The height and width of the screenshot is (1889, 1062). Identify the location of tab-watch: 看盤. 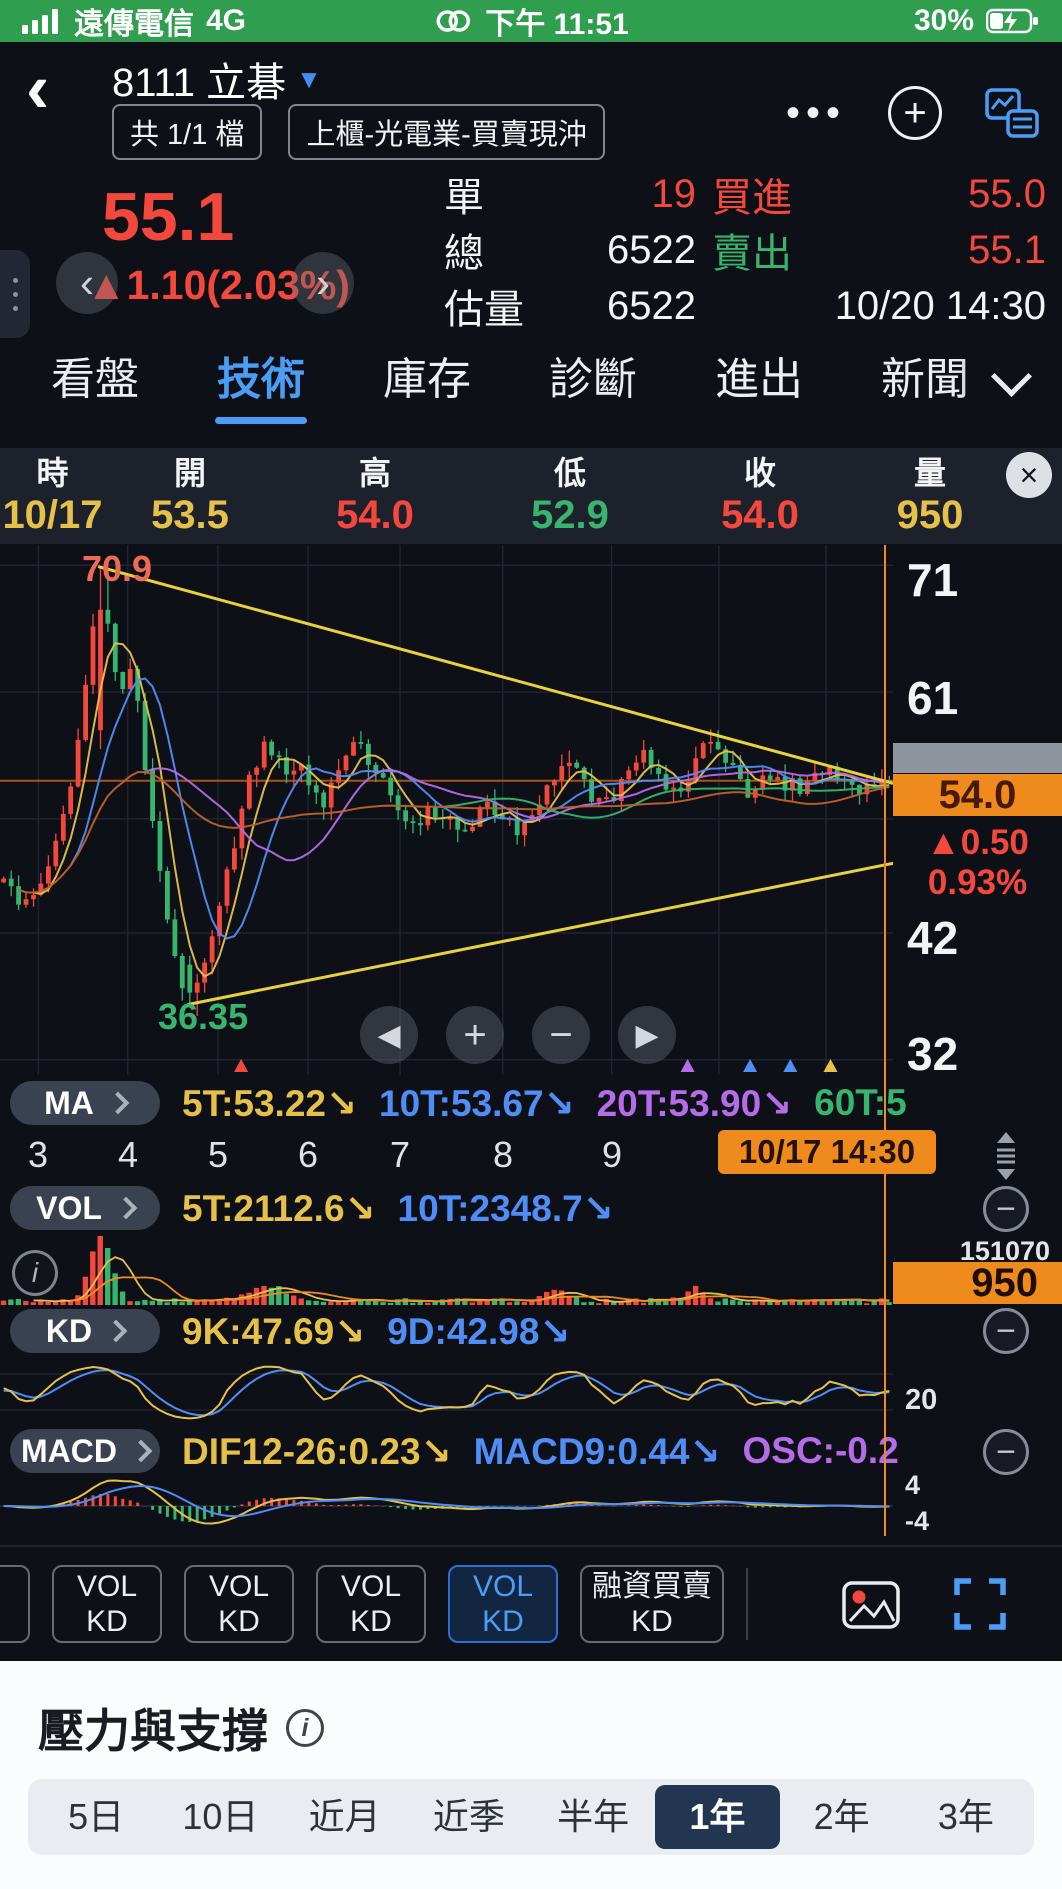
(95, 379).